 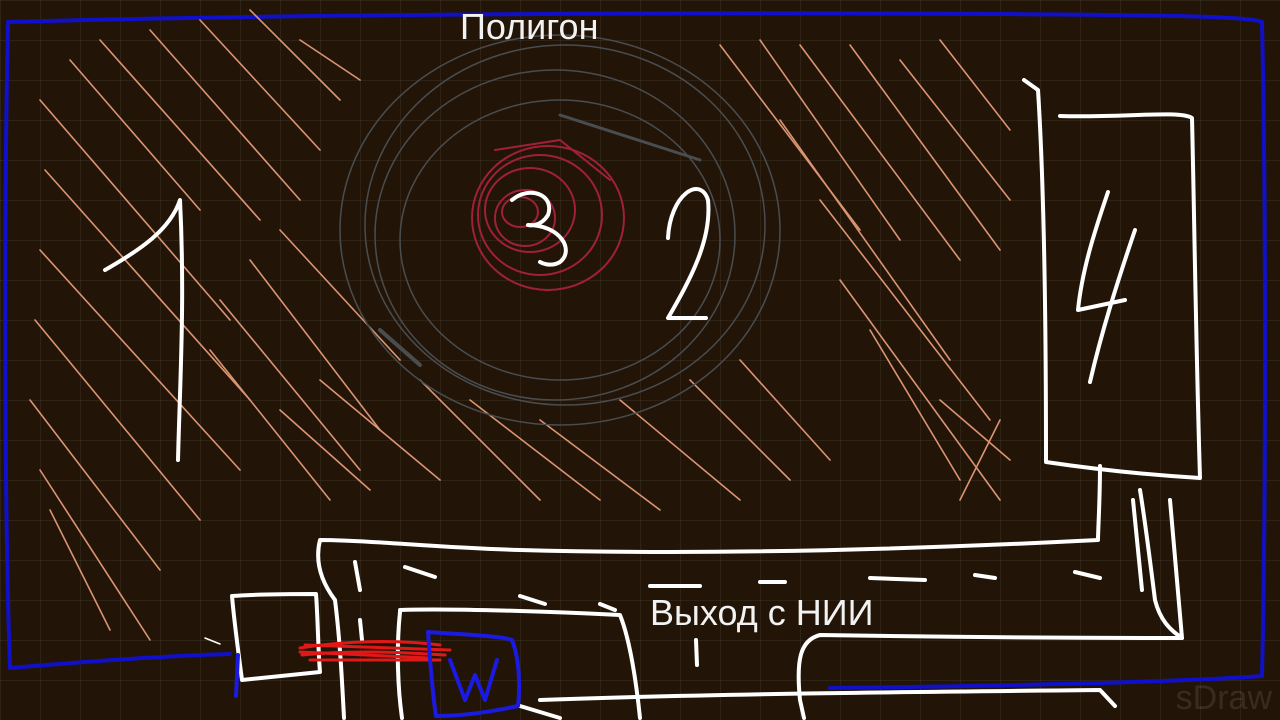 I want to click on app-watermark: sDraw, so click(x=1223, y=698).